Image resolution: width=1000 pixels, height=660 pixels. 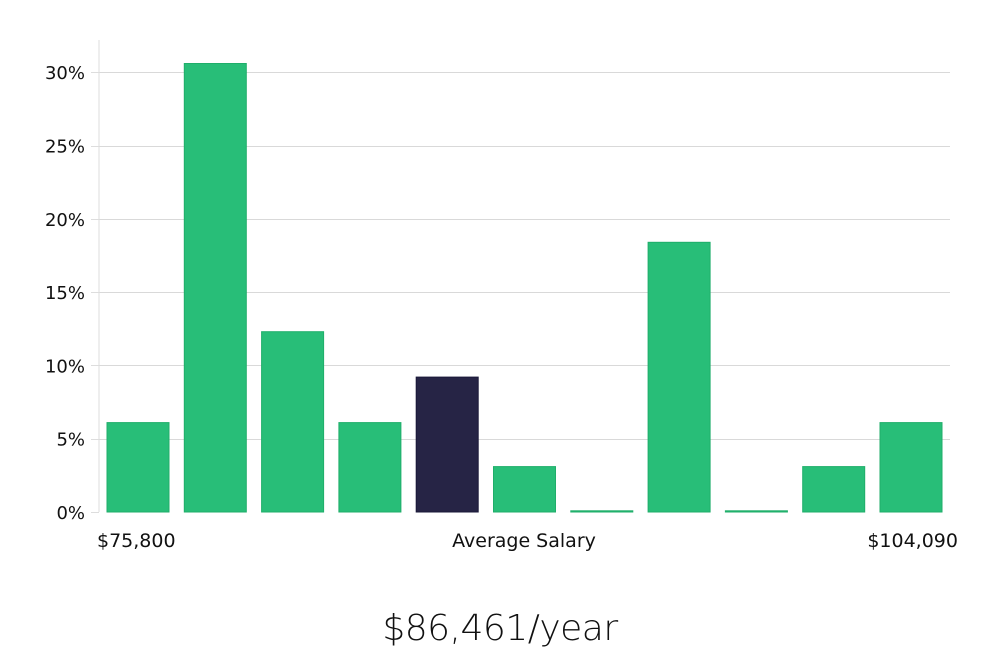 What do you see at coordinates (65, 293) in the screenshot?
I see `y-tick-label: 15%` at bounding box center [65, 293].